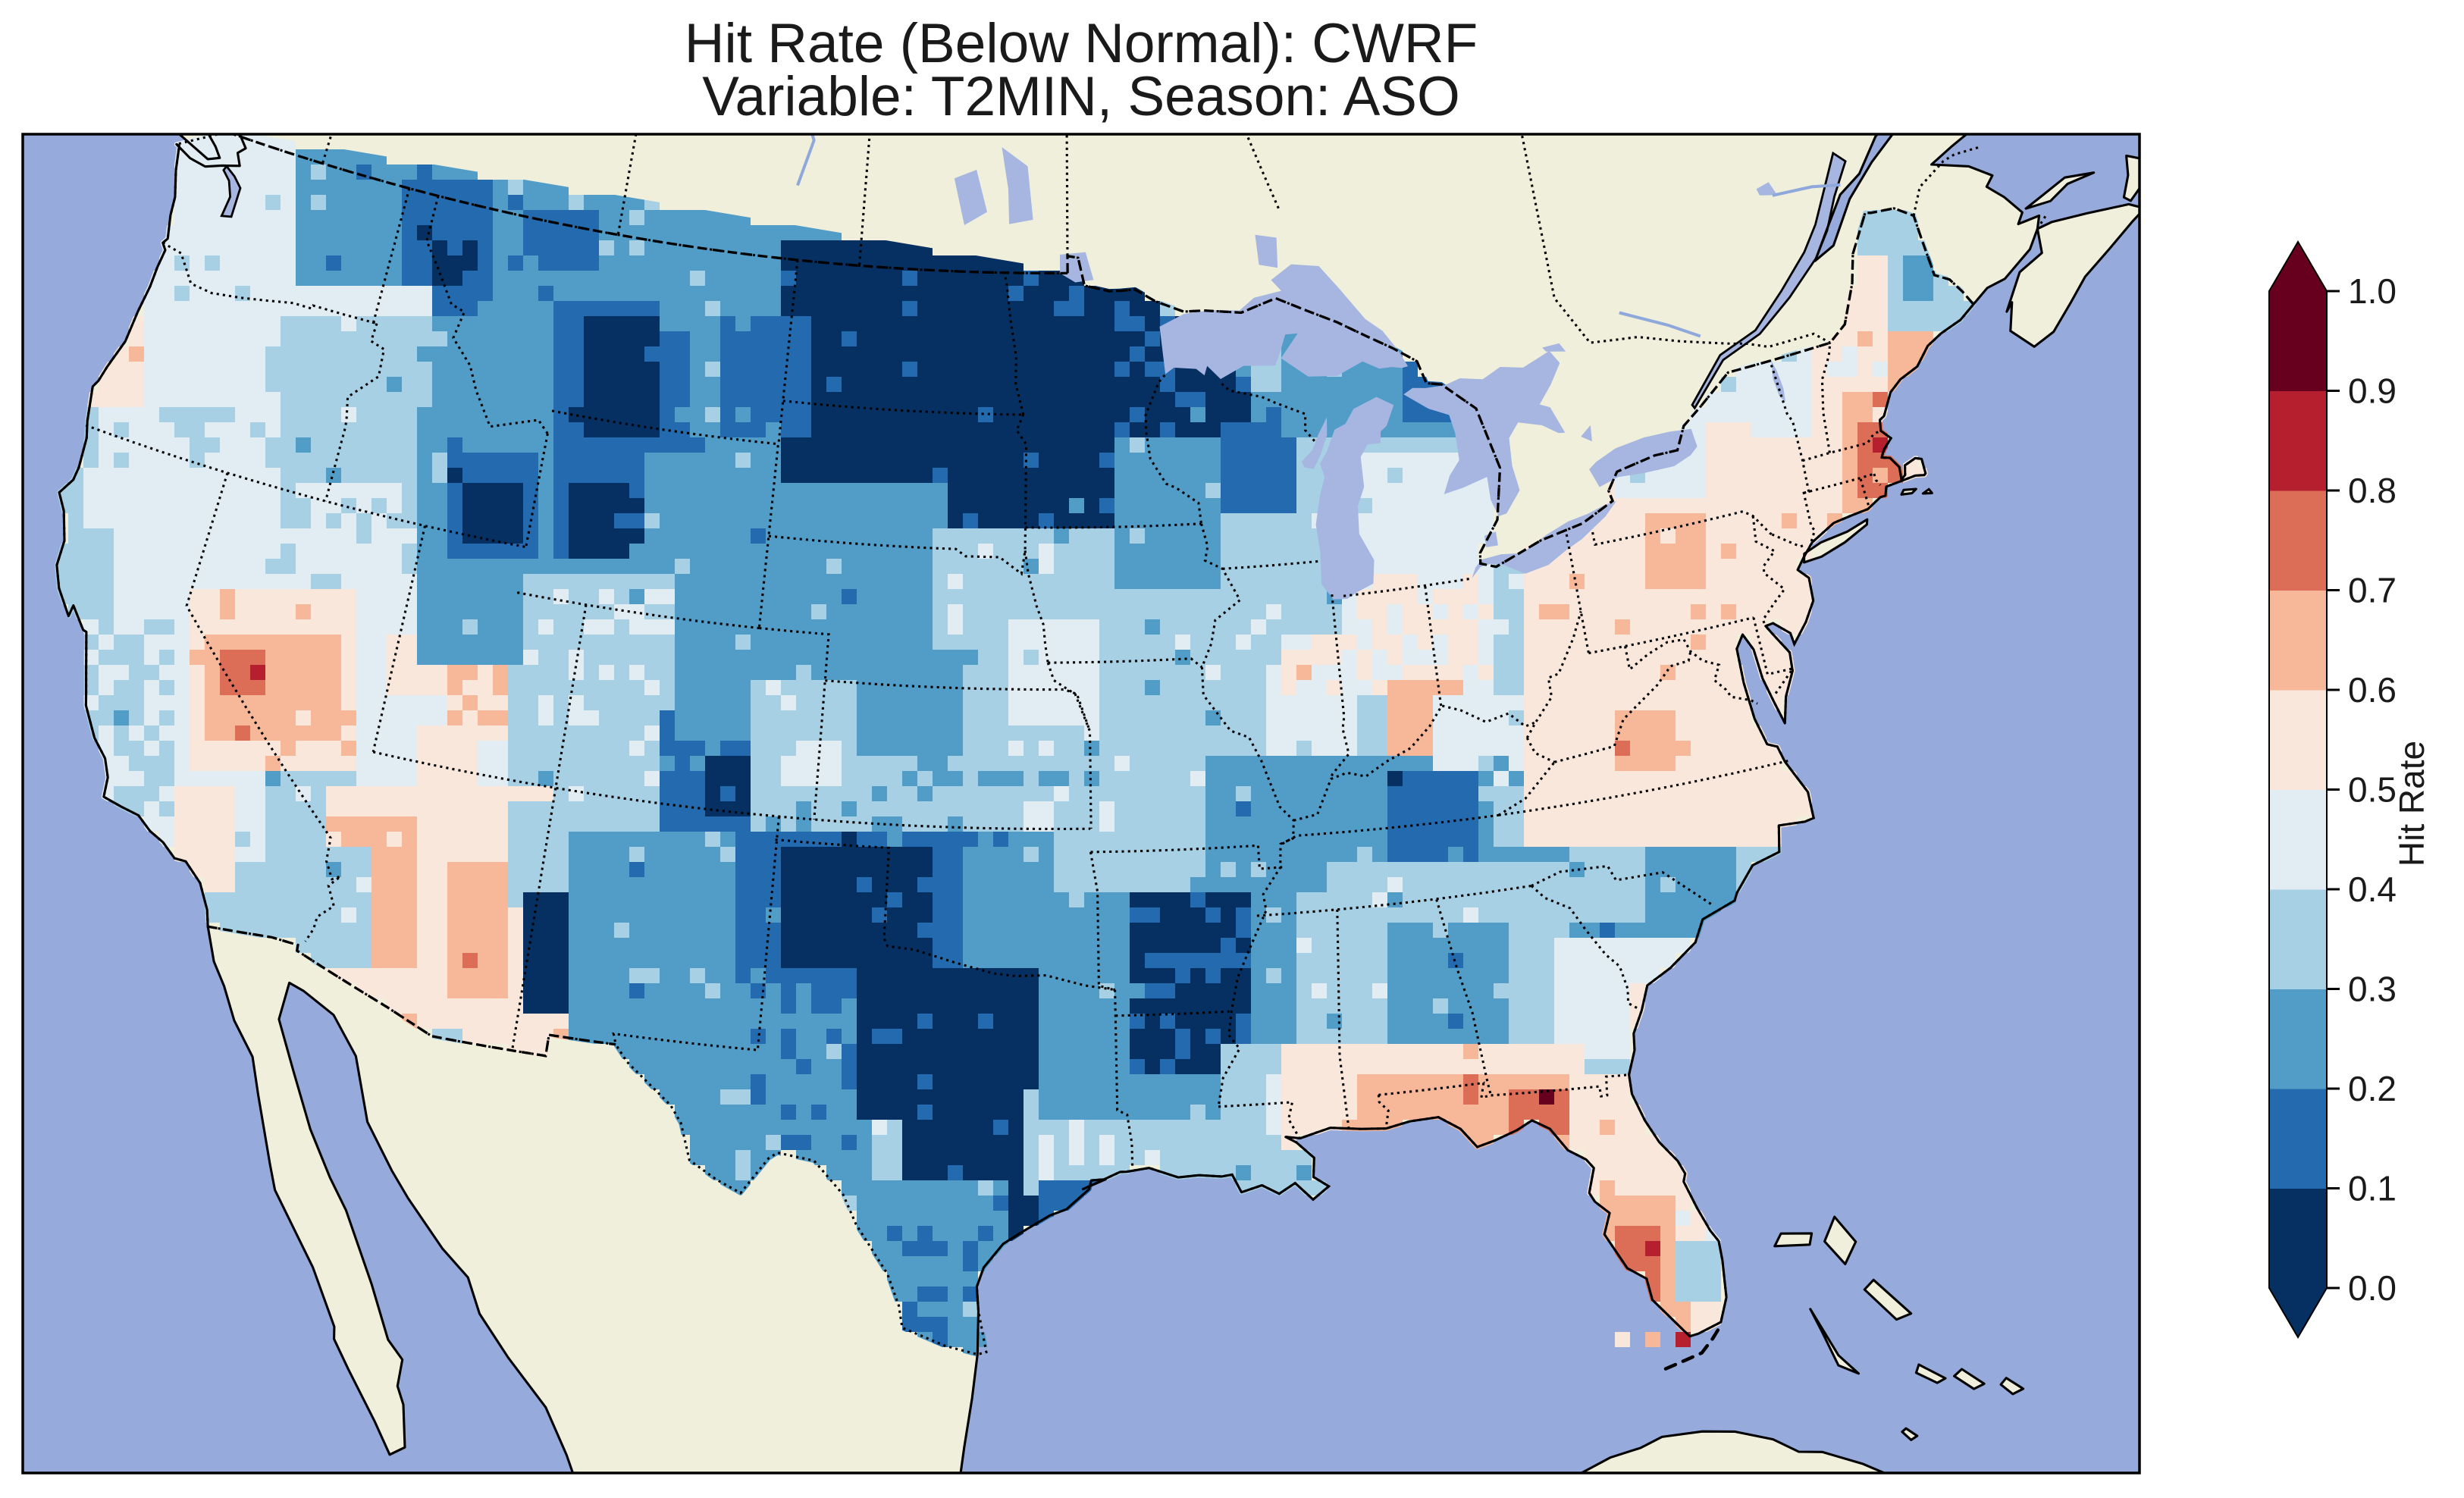  Describe the element at coordinates (2372, 1288) in the screenshot. I see `svg-text: 0.0` at that location.